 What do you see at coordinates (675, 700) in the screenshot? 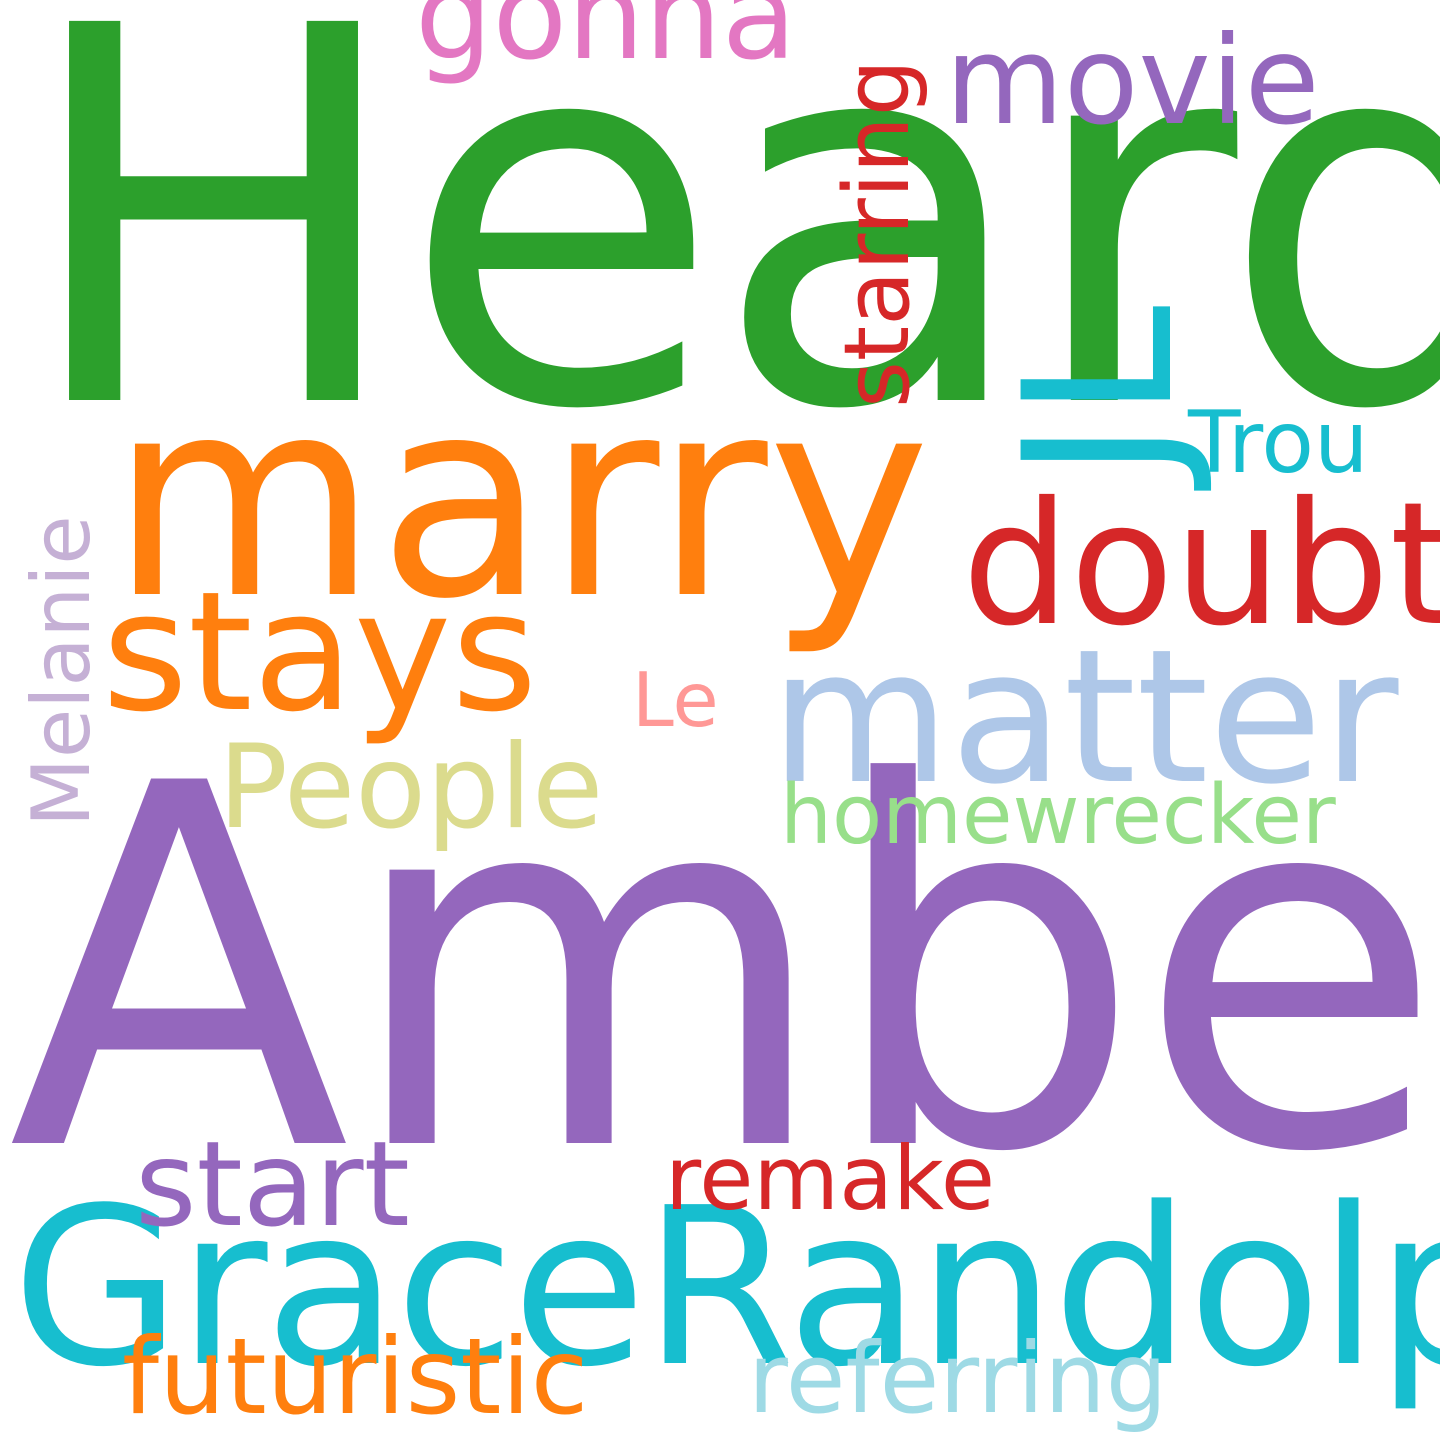
I see `word-le: Le` at bounding box center [675, 700].